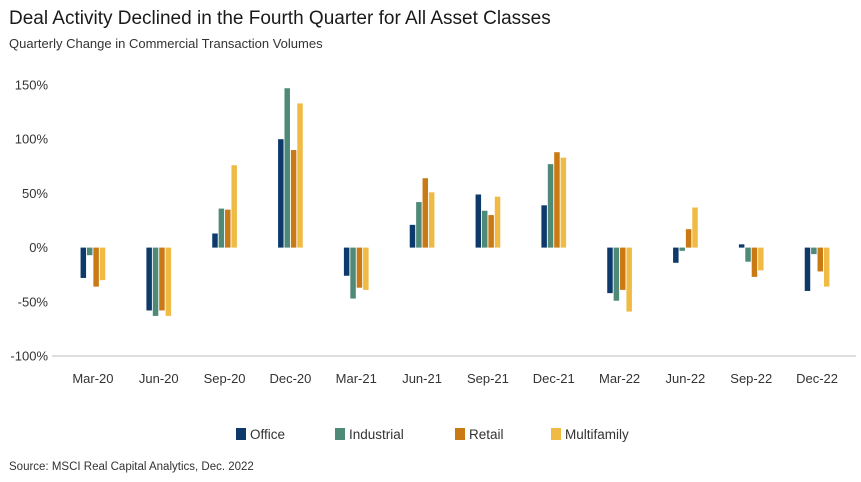 The image size is (861, 482). I want to click on x-tick-label: Jun-20, so click(159, 378).